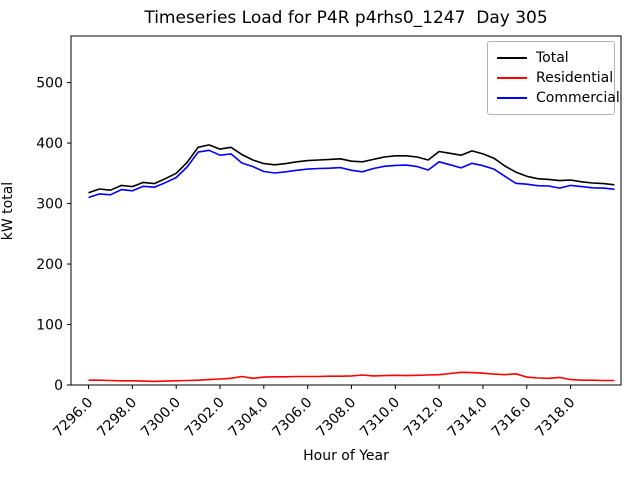  What do you see at coordinates (49, 144) in the screenshot?
I see `y-axis-tick-label: 400` at bounding box center [49, 144].